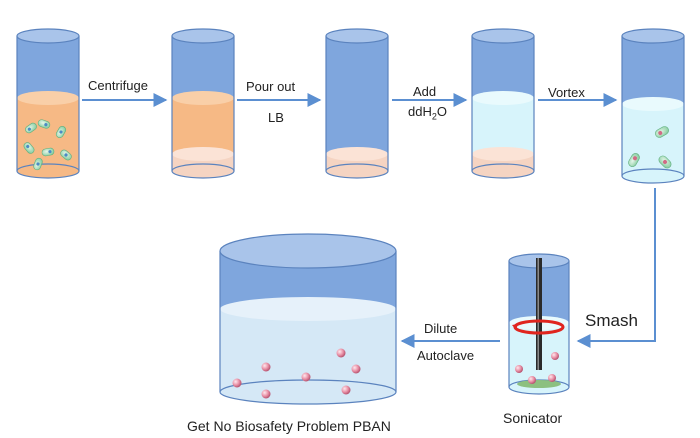 The image size is (700, 438). I want to click on tube-vortexed, so click(653, 106).